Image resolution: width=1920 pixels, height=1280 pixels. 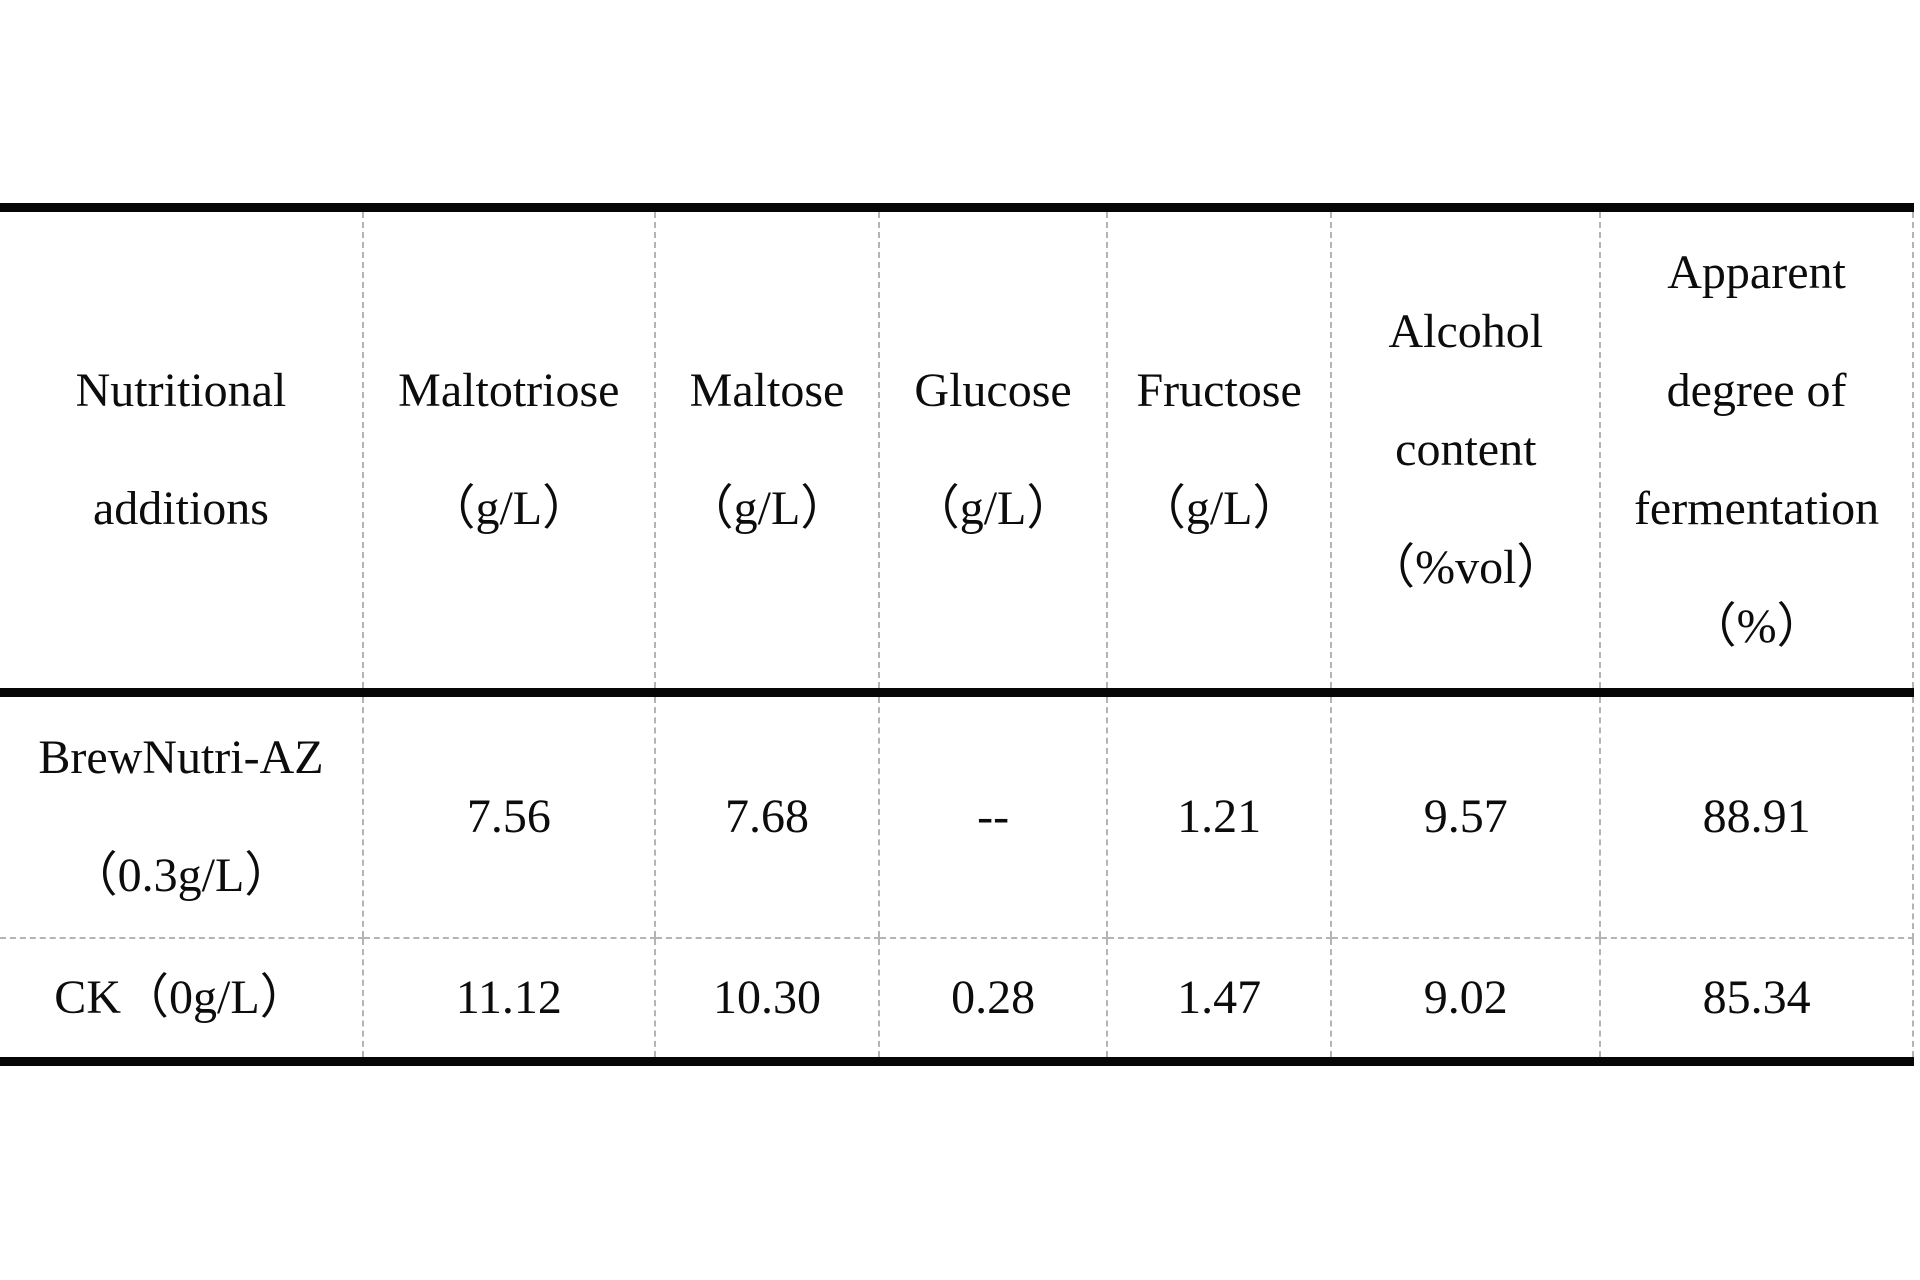 What do you see at coordinates (1466, 331) in the screenshot?
I see `header-line: Alcohol` at bounding box center [1466, 331].